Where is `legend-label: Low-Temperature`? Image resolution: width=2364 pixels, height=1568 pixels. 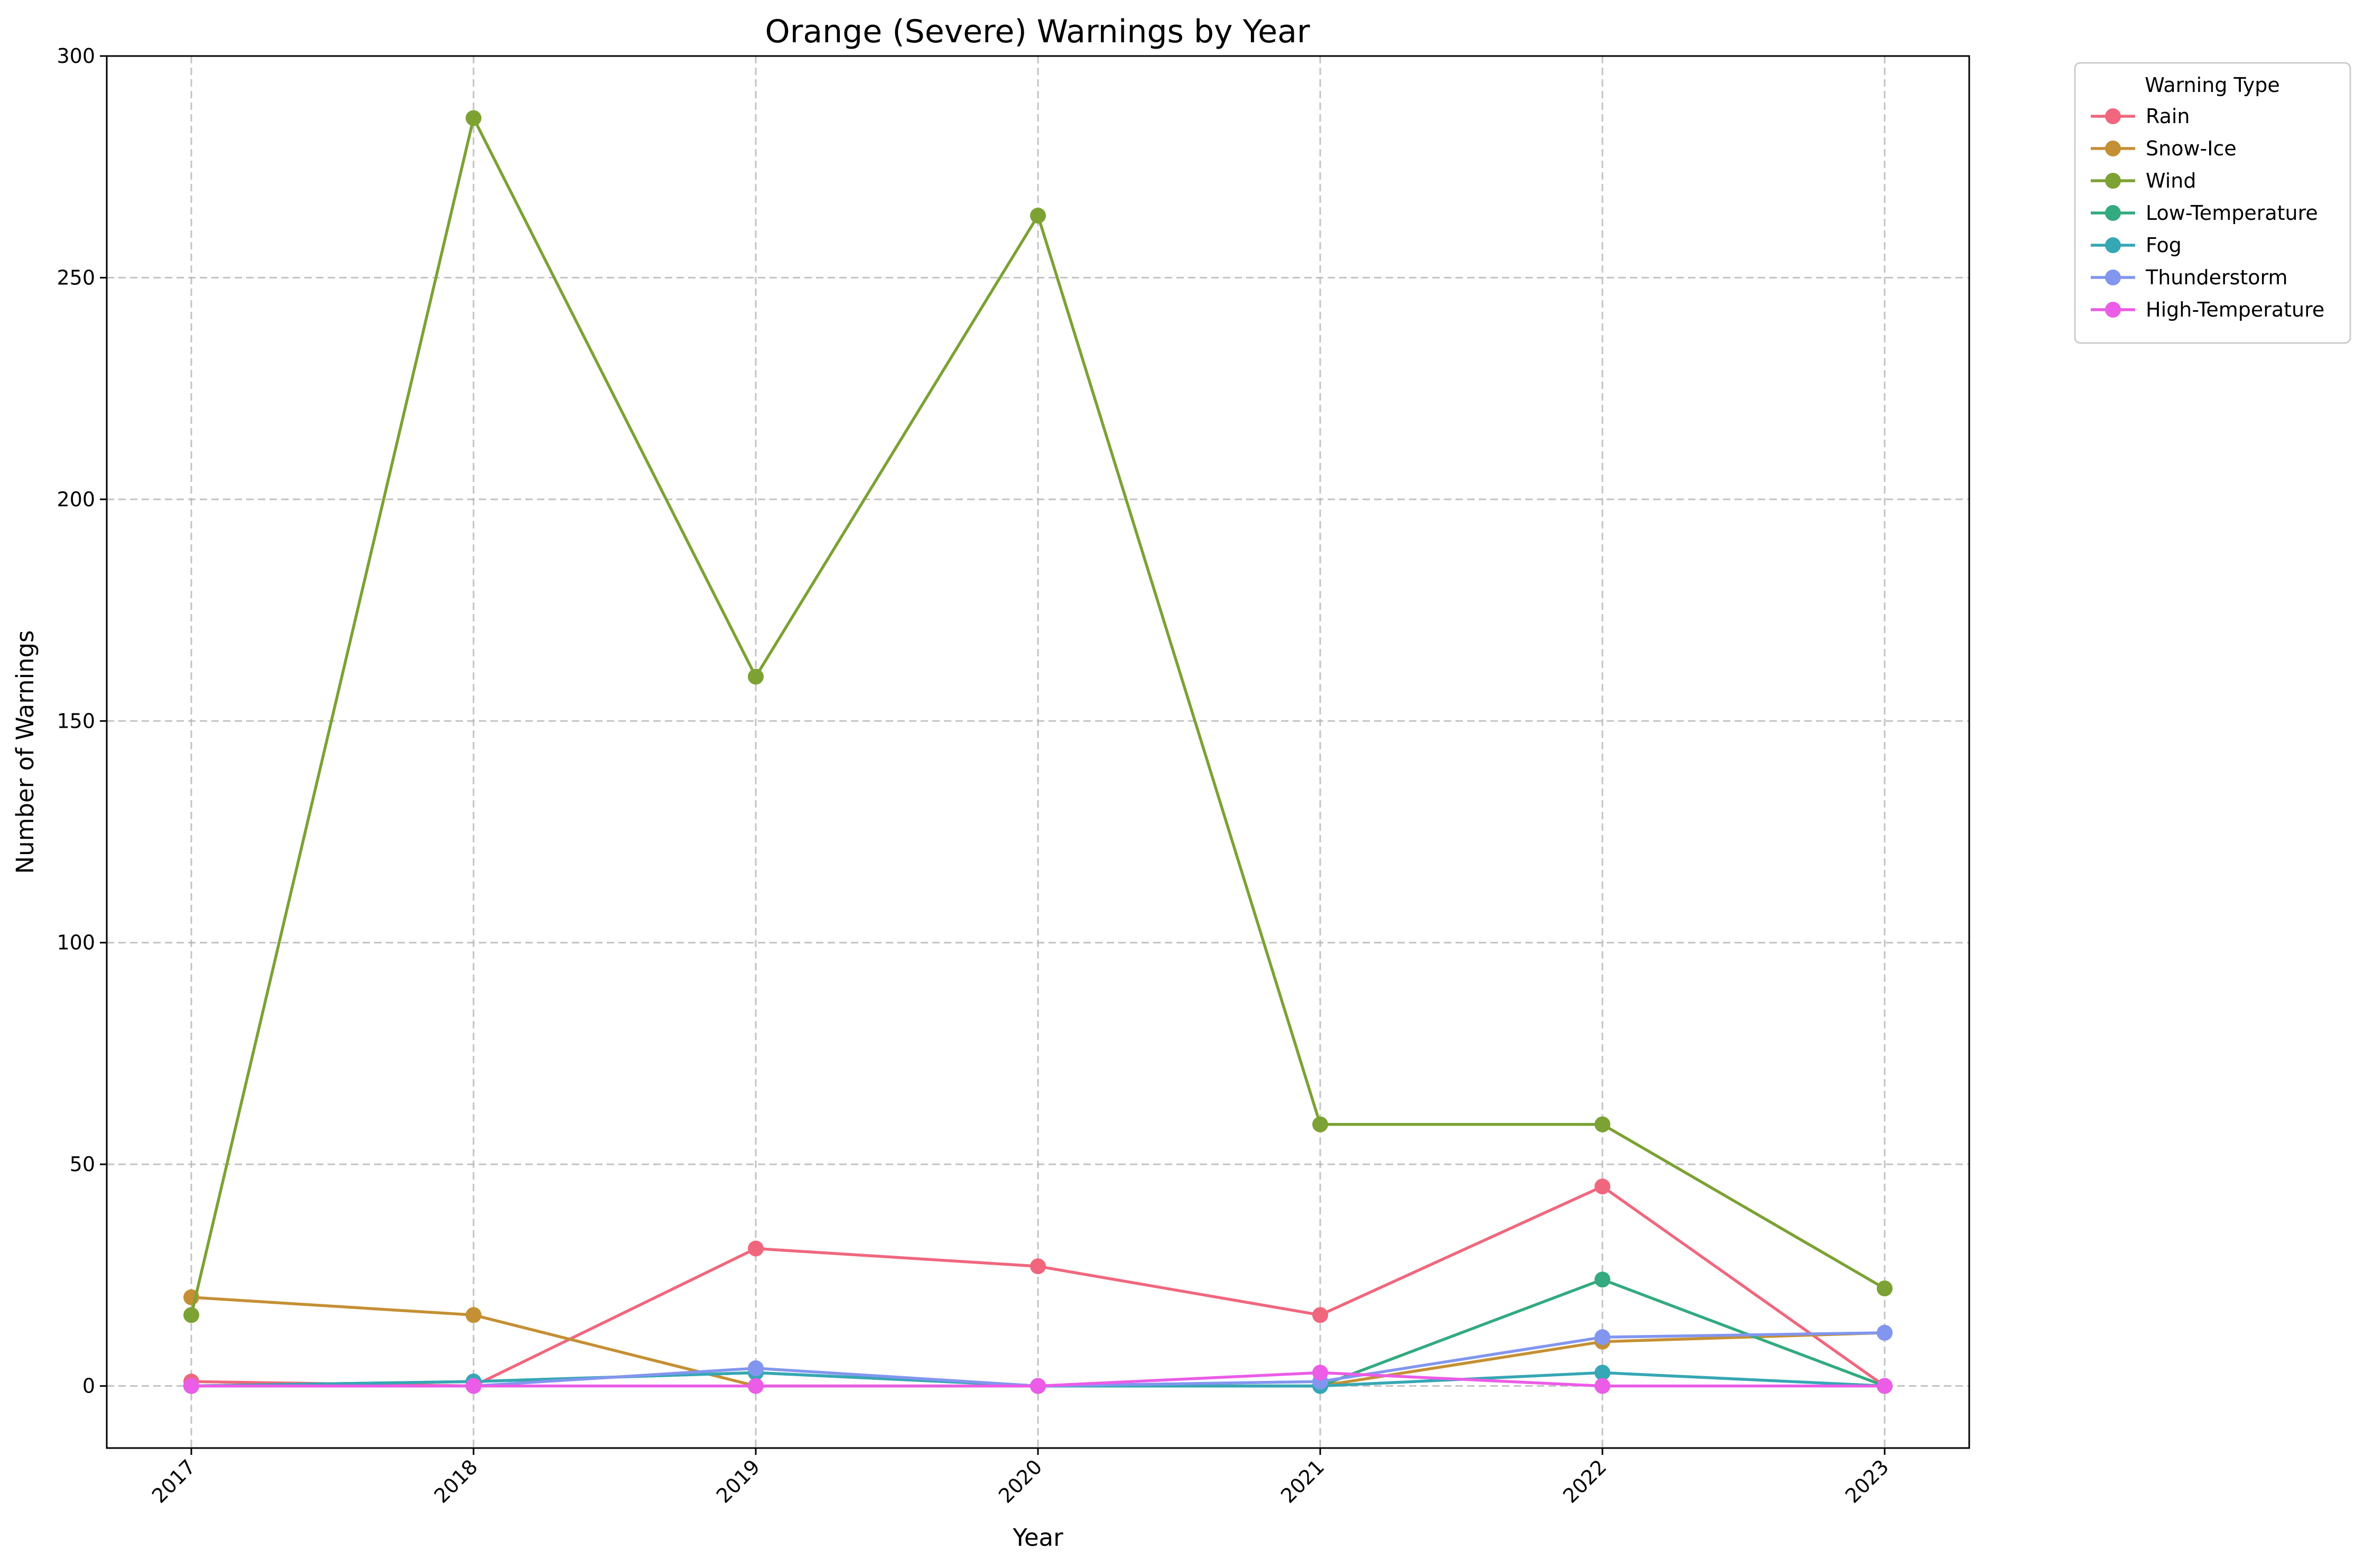 legend-label: Low-Temperature is located at coordinates (2232, 213).